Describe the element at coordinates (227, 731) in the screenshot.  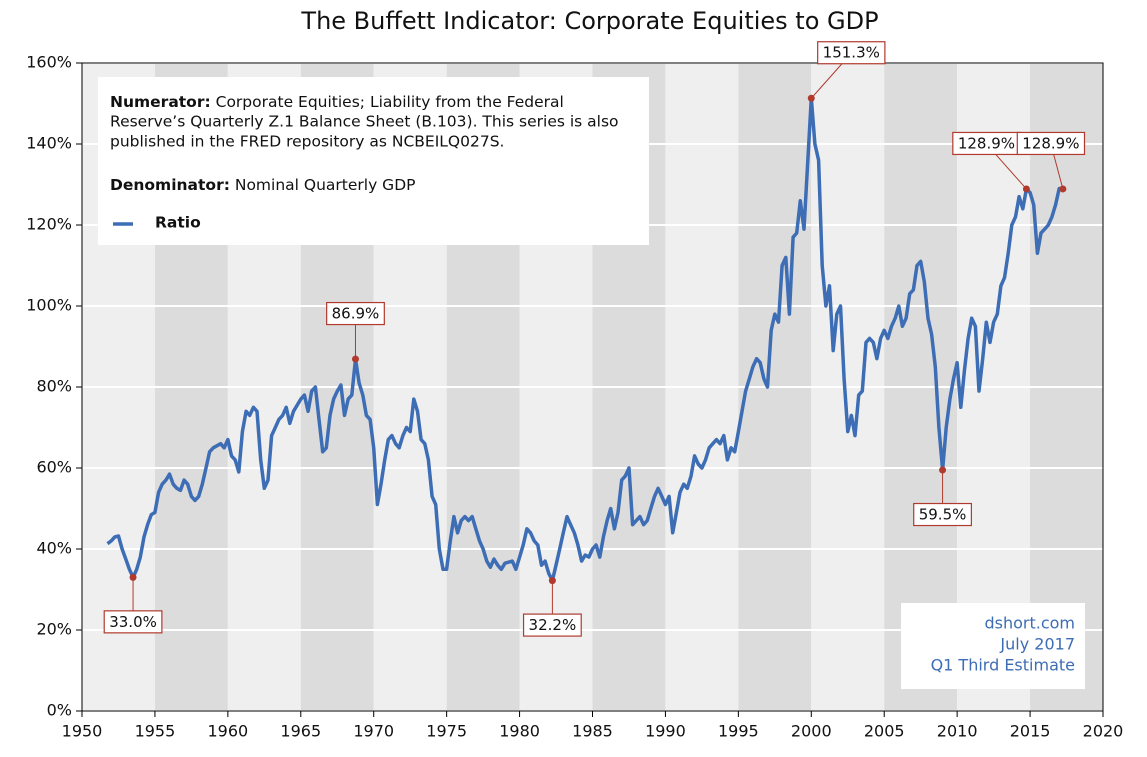
I see `x-tick-label: 1960` at that location.